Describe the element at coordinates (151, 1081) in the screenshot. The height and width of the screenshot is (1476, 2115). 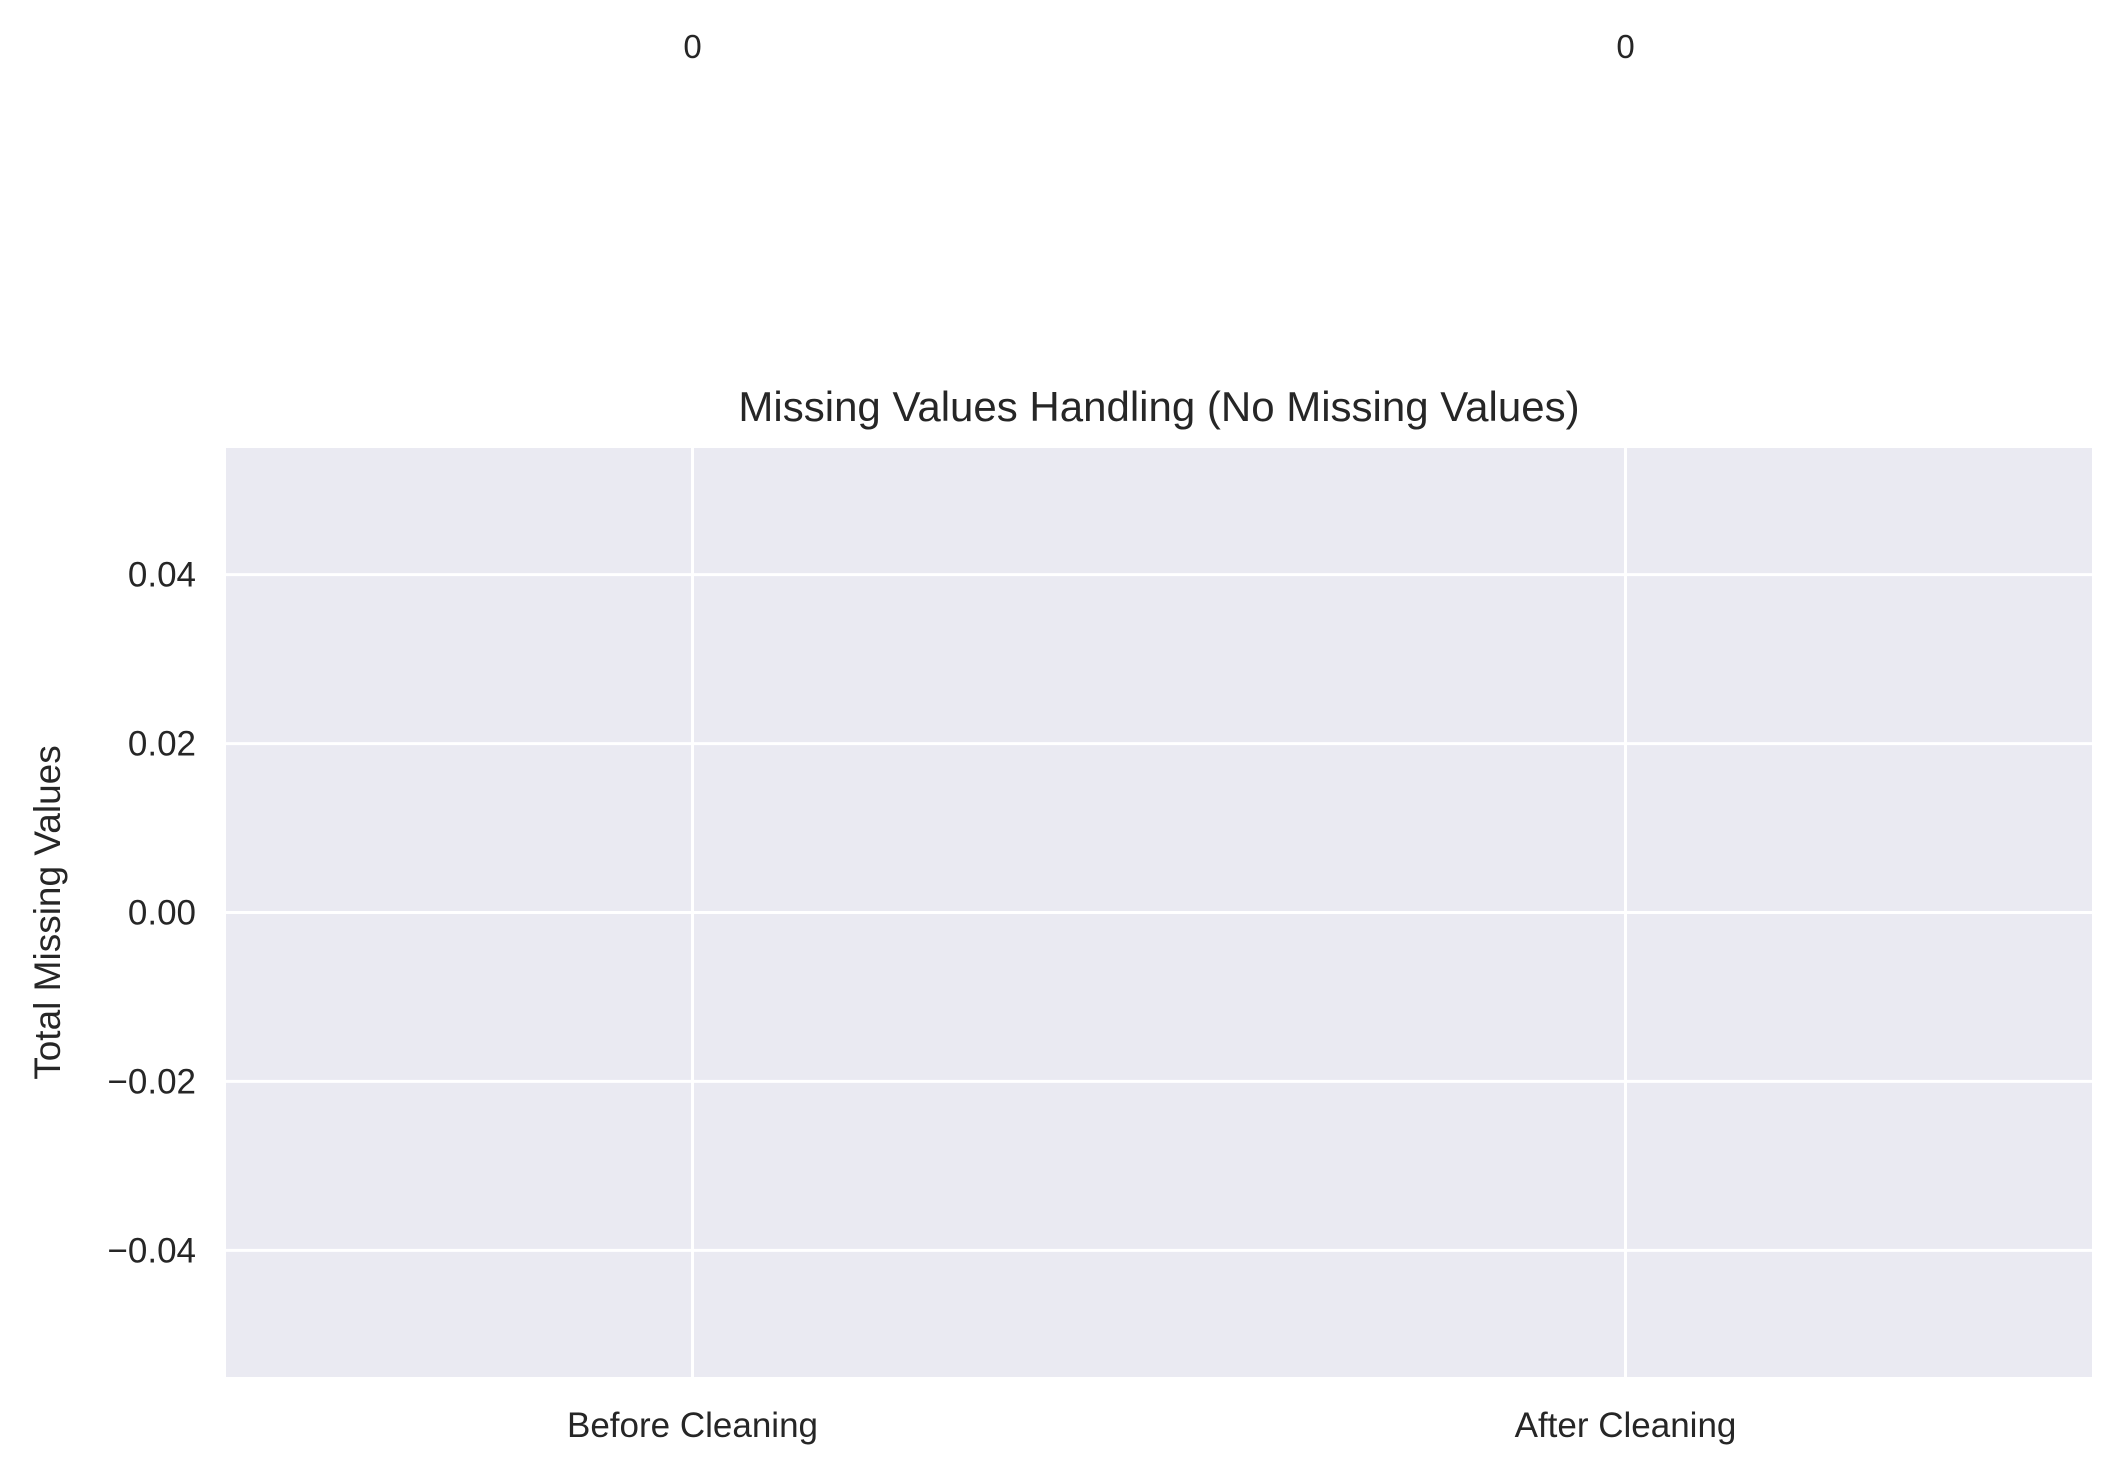
I see `y-tick-label: −0.02` at that location.